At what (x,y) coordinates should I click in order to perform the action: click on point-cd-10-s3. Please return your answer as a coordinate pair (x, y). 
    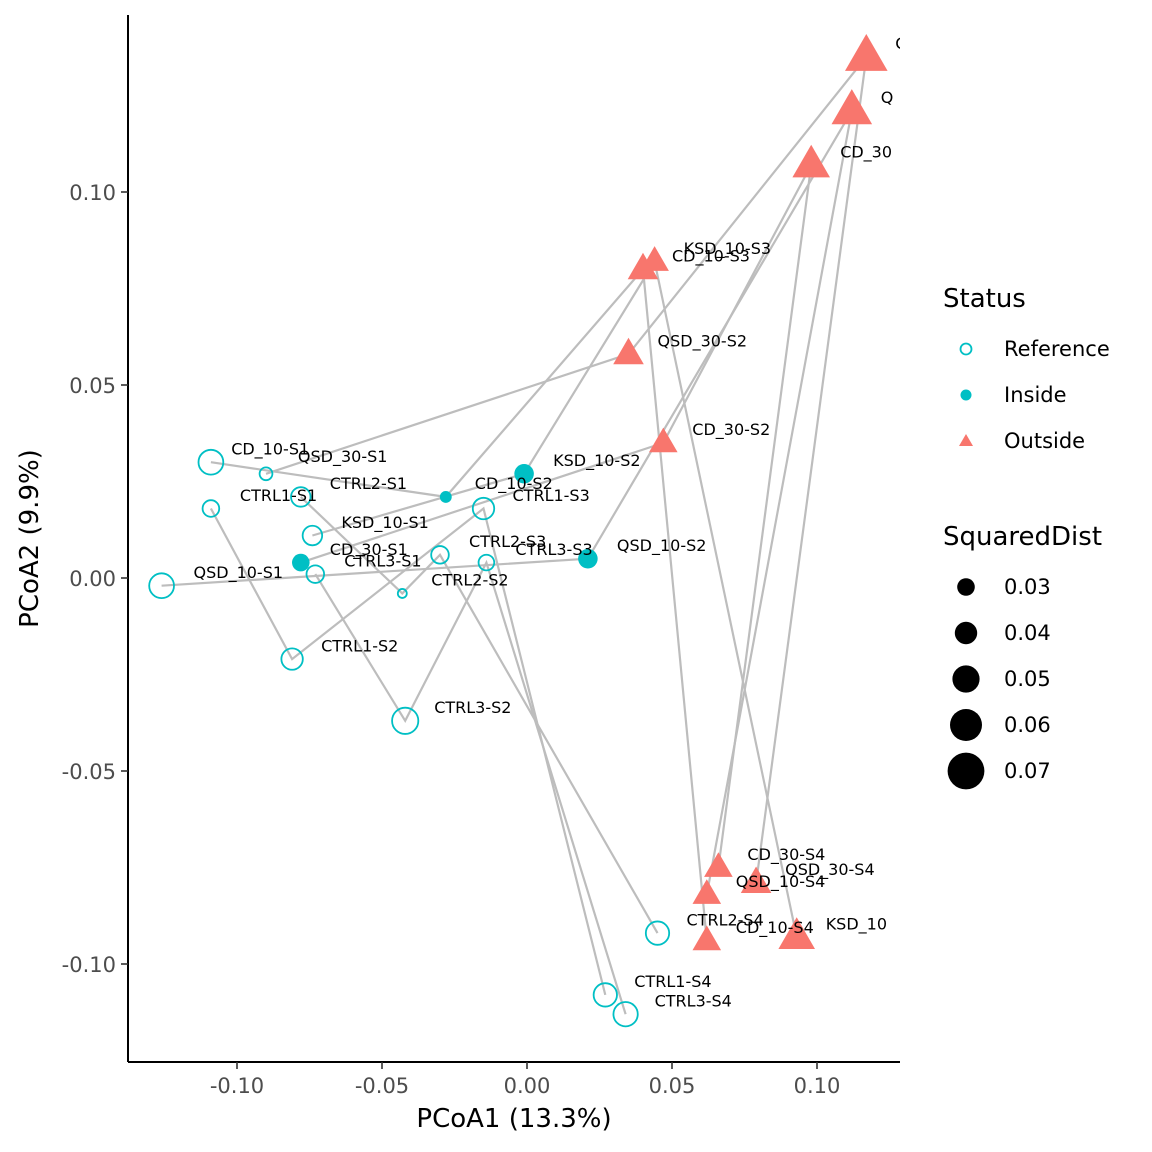
    Looking at the image, I should click on (643, 266).